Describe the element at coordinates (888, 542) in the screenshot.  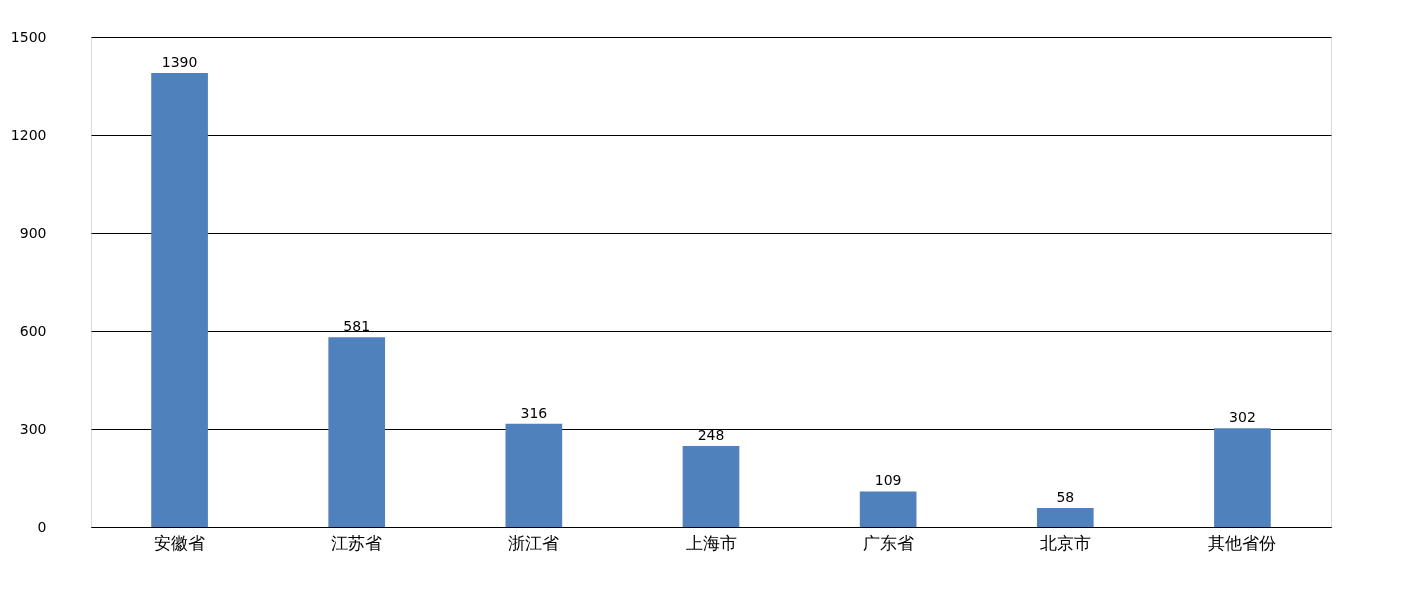
I see `x-tick-label: 广东省` at that location.